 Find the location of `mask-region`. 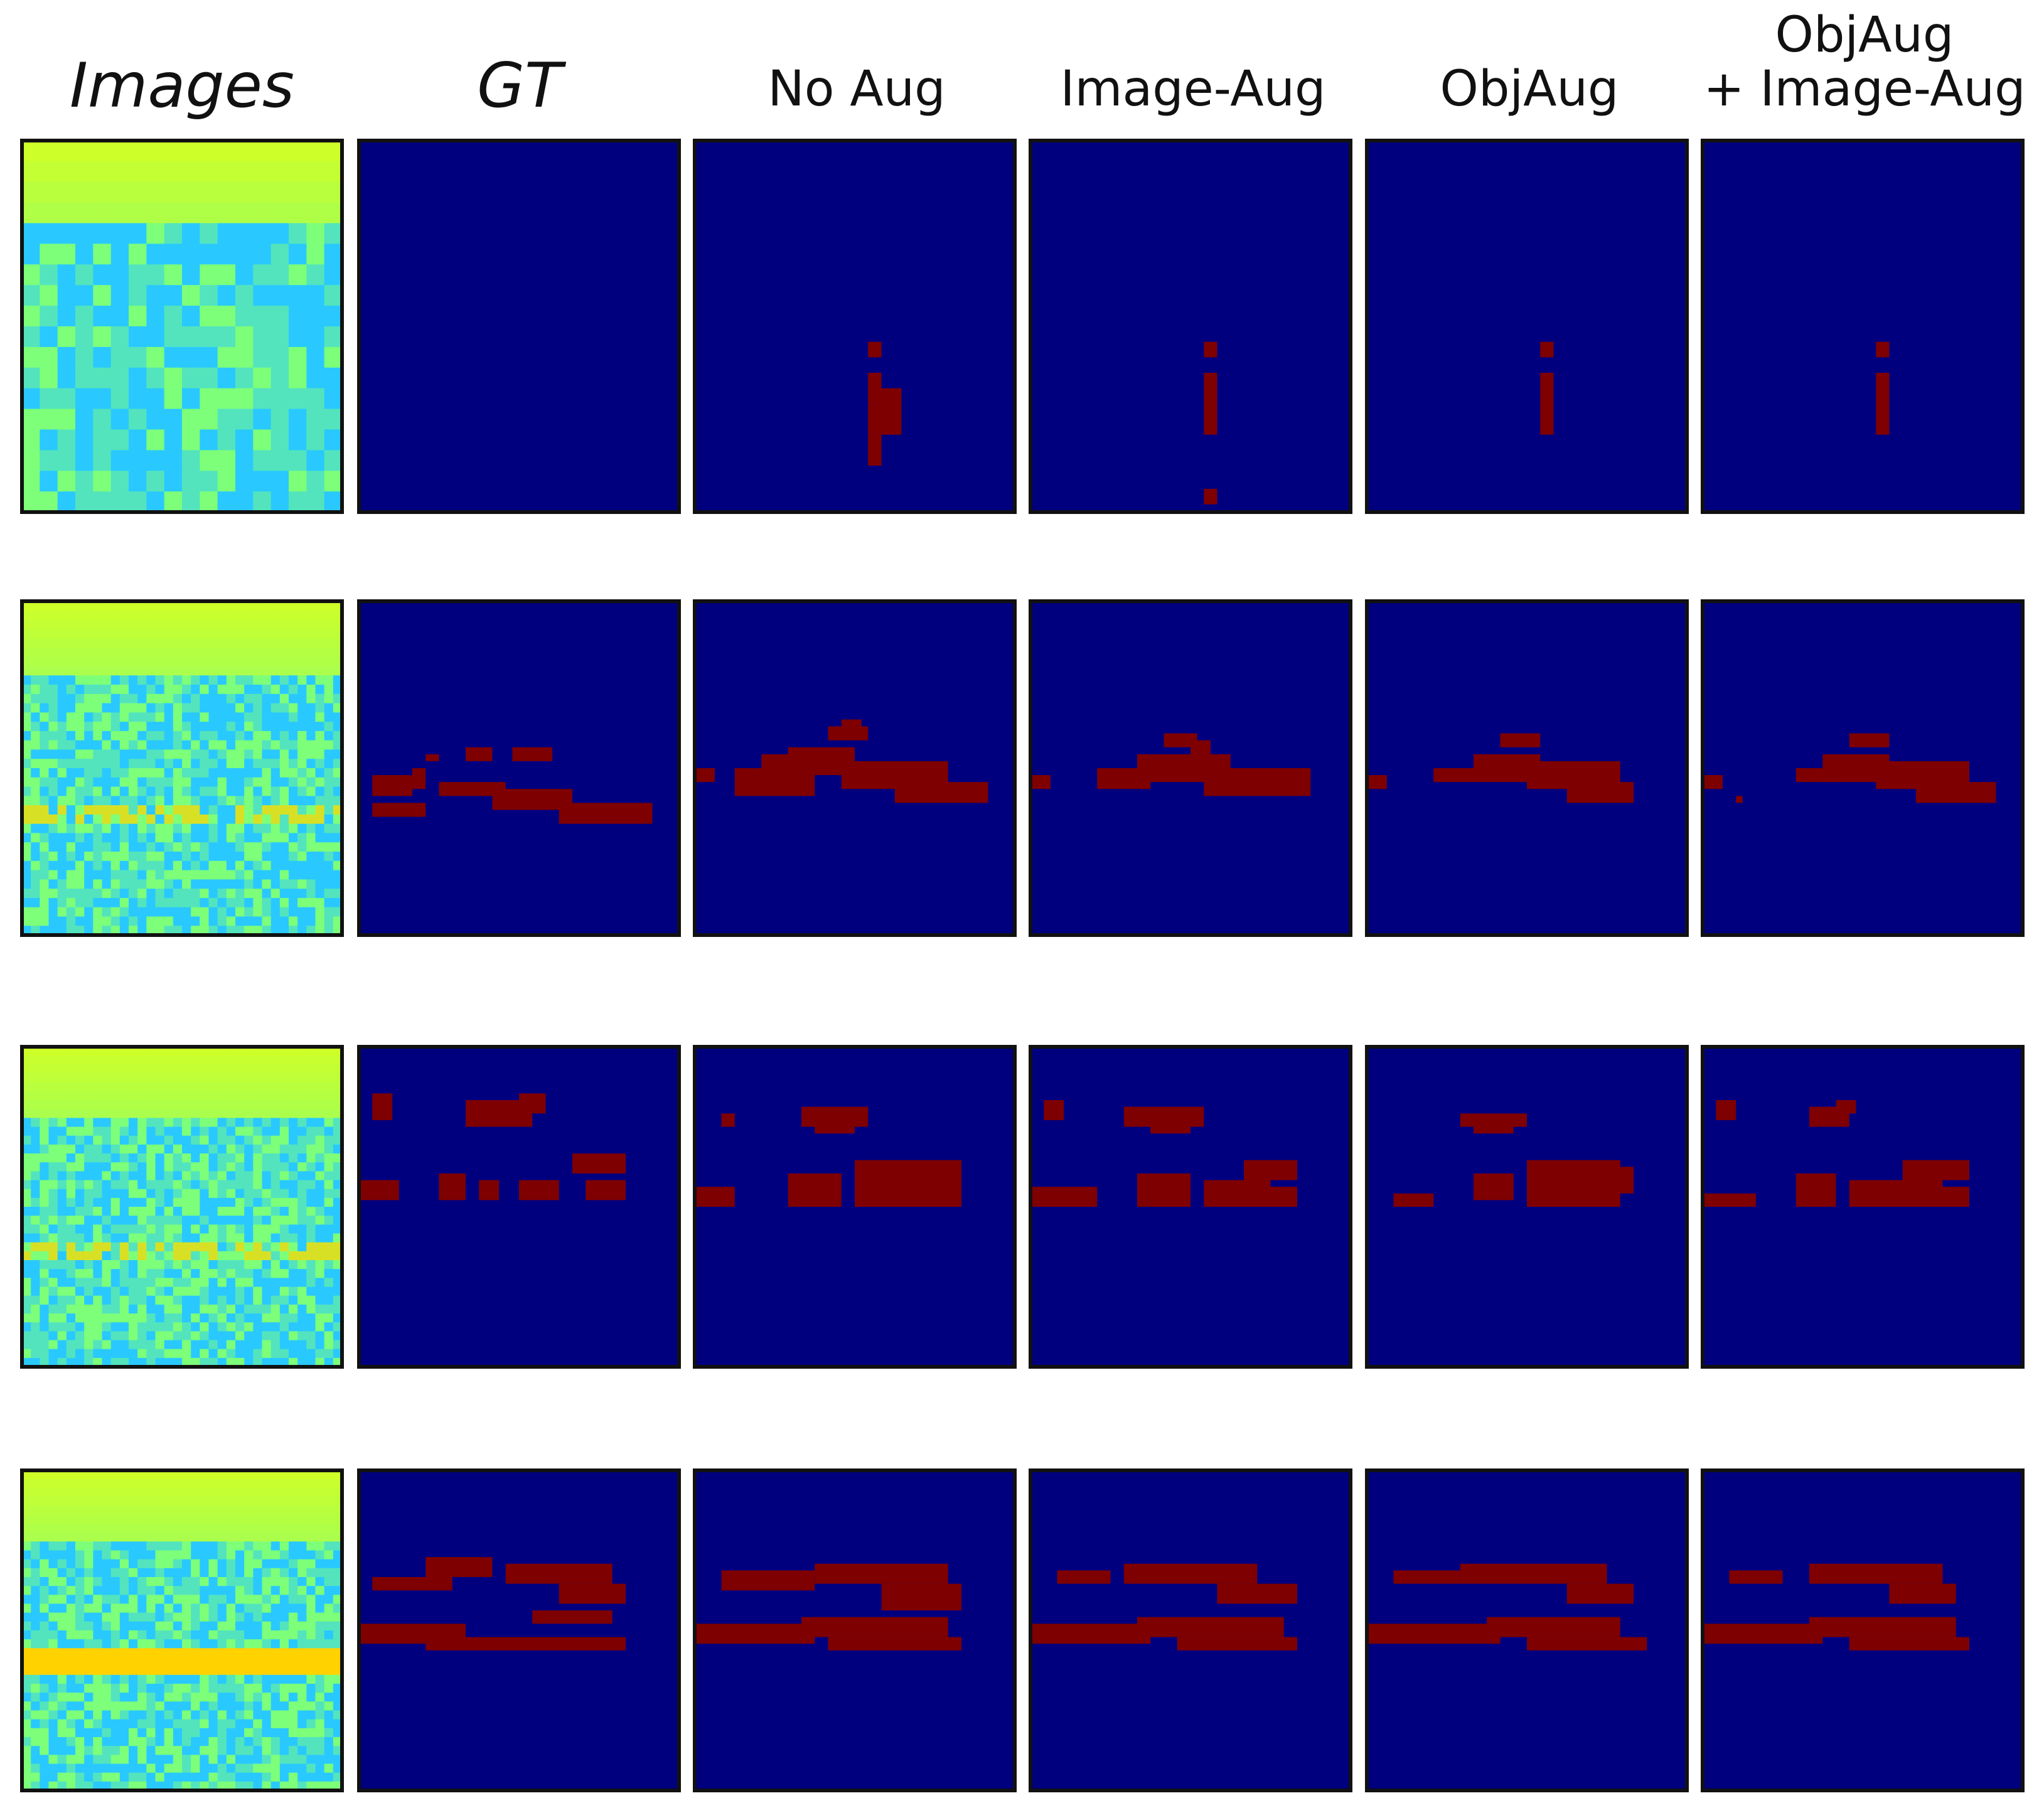

mask-region is located at coordinates (1923, 1593).